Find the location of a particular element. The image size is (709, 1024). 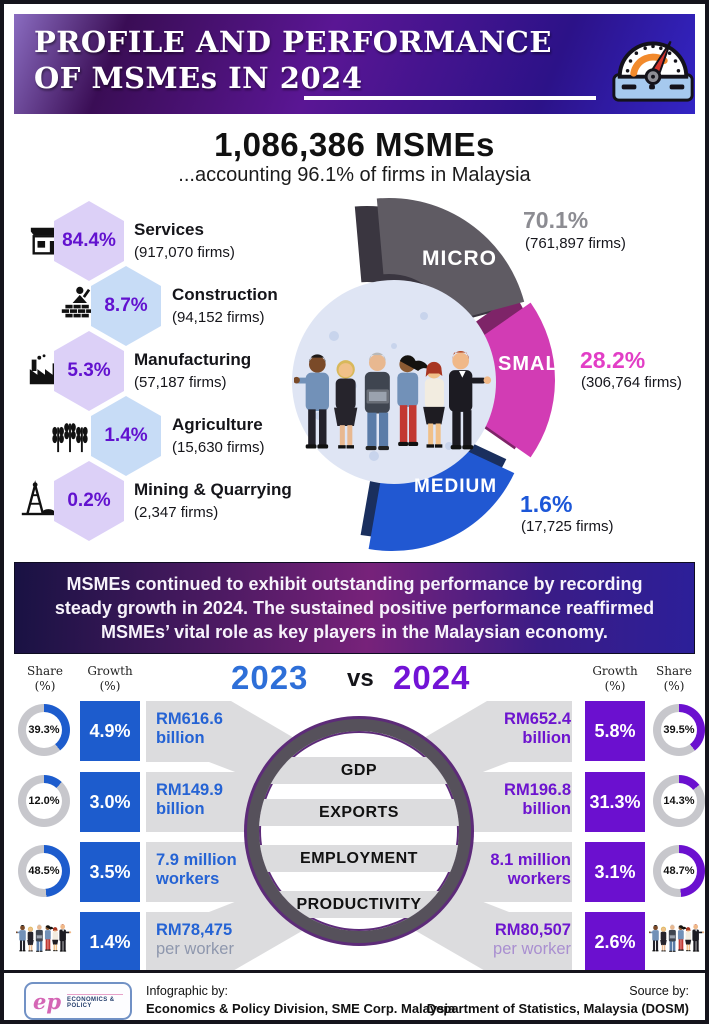

micro-wedge is located at coordinates (450, 259).